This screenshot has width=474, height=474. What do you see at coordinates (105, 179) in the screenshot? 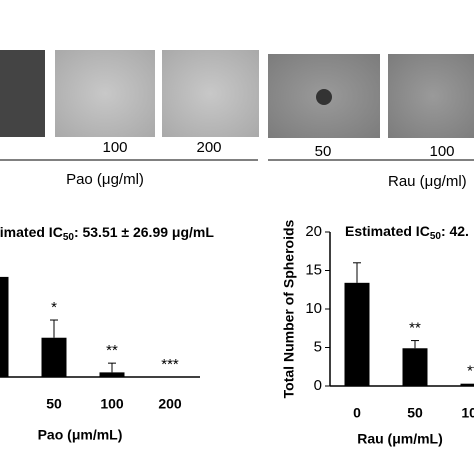
I see `image-caption: Pao (μg/ml)` at bounding box center [105, 179].